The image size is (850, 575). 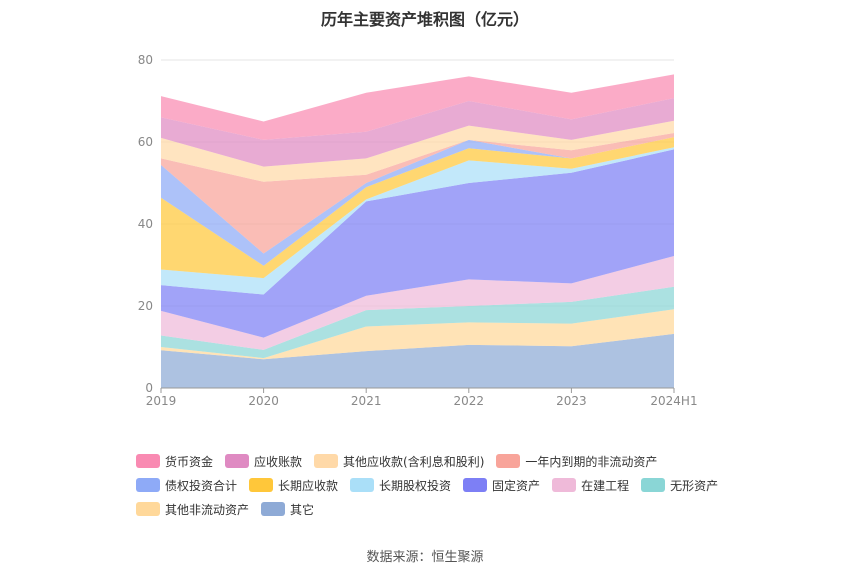 What do you see at coordinates (424, 19) in the screenshot?
I see `chart-title: 历年主要资产堆积图（亿元）` at bounding box center [424, 19].